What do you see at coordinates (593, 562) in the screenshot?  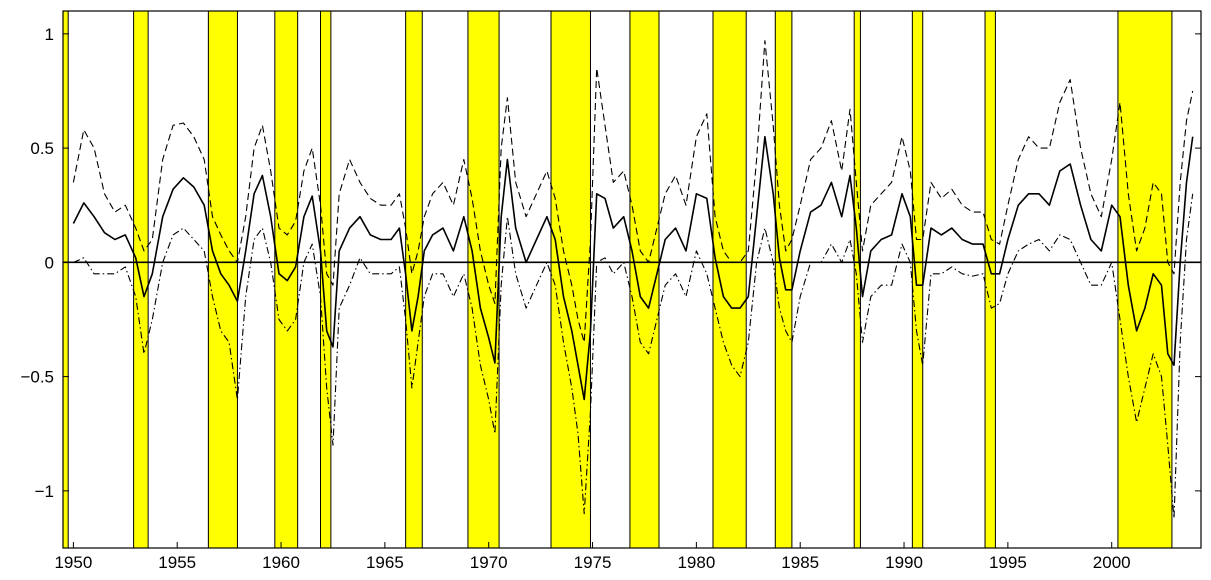 I see `x-tick-label-1975: 1975` at bounding box center [593, 562].